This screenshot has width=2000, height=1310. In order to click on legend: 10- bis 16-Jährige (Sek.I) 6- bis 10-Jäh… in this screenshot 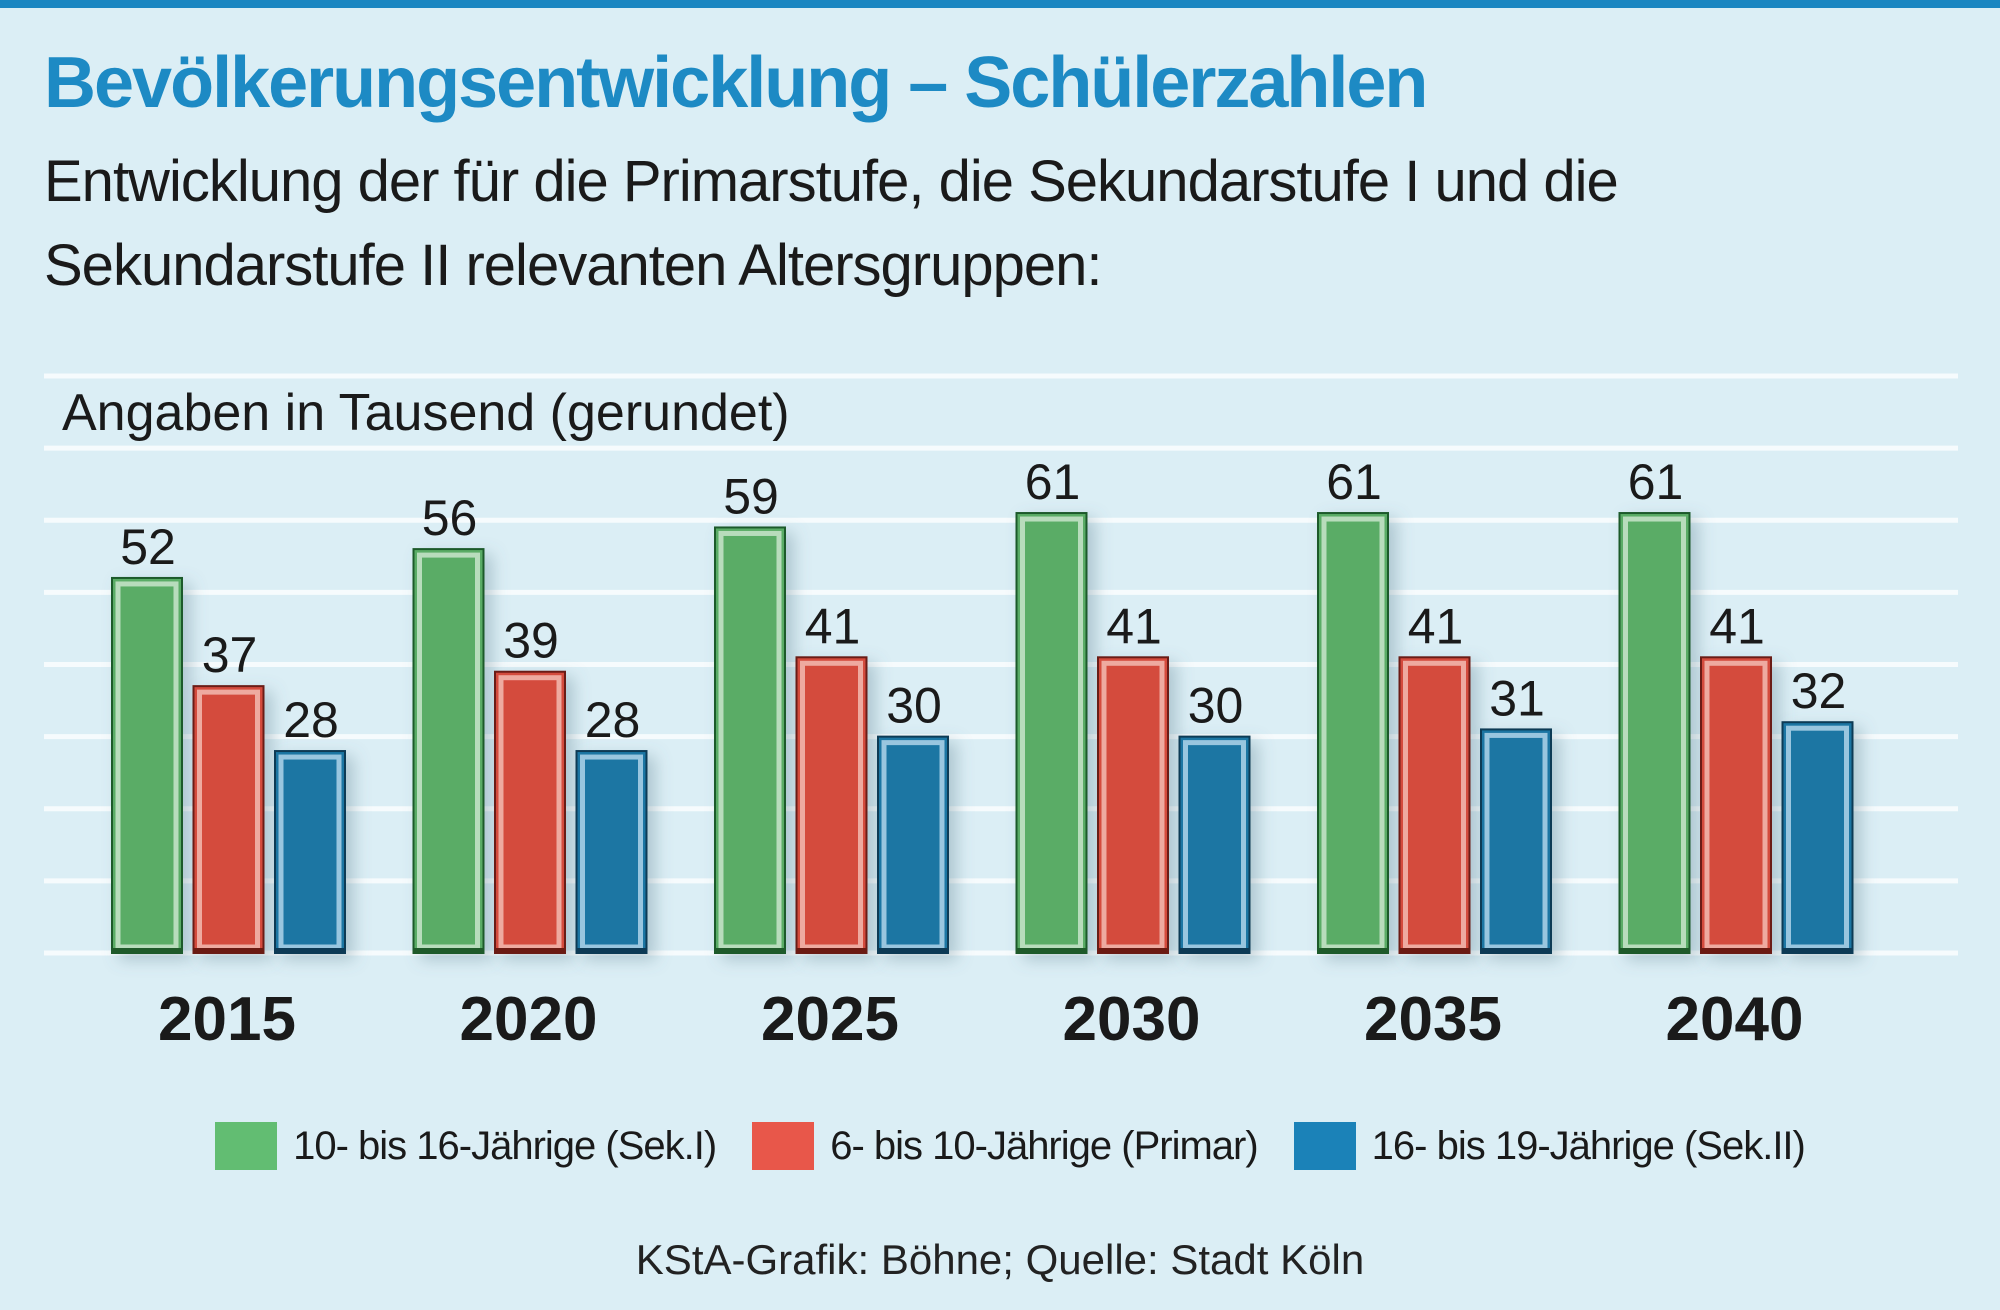, I will do `click(1010, 1146)`.